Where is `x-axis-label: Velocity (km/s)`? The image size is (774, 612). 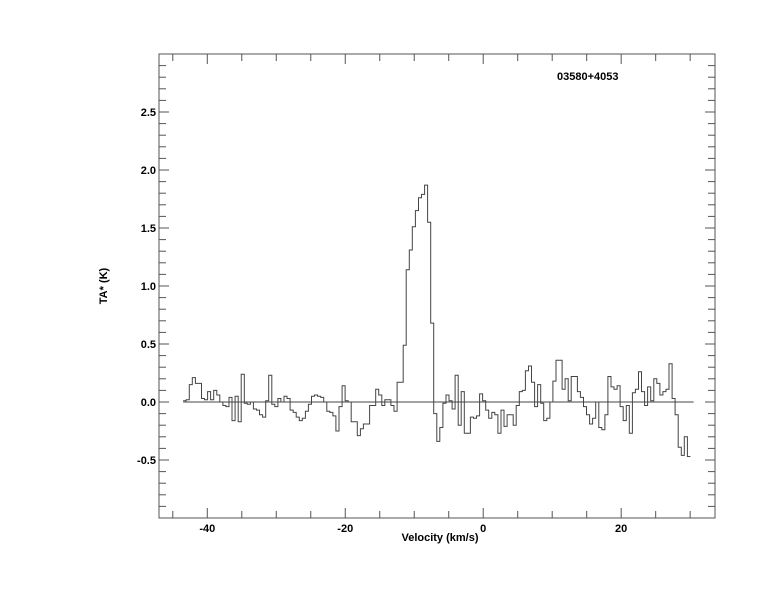 x-axis-label: Velocity (km/s) is located at coordinates (439, 538).